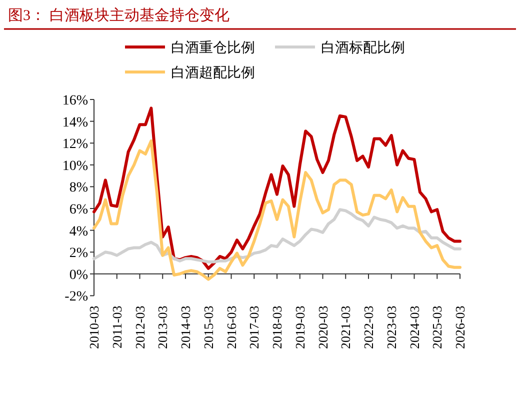 This screenshot has width=520, height=401. Describe the element at coordinates (414, 328) in the screenshot. I see `x-tick-label: 2024-03` at that location.